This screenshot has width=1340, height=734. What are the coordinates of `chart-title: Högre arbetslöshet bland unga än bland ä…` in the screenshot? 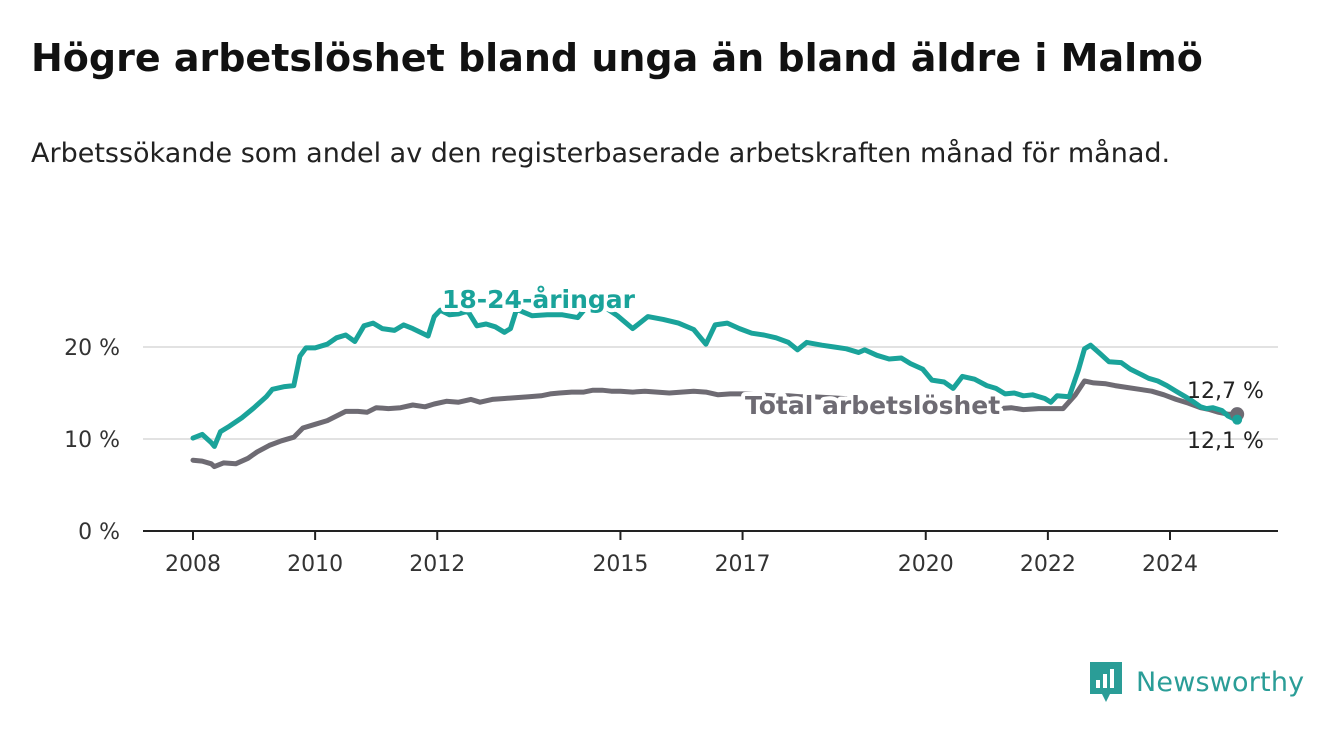 It's located at (617, 58).